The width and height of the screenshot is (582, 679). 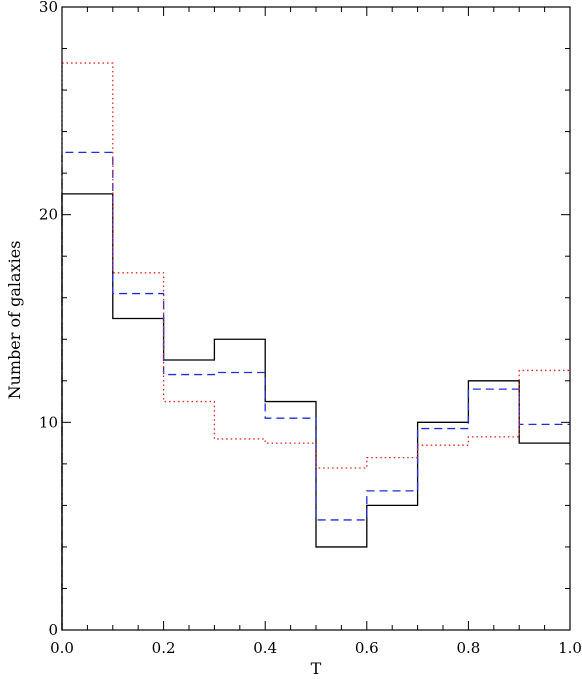 I want to click on y-tick-label: 20, so click(x=48, y=215).